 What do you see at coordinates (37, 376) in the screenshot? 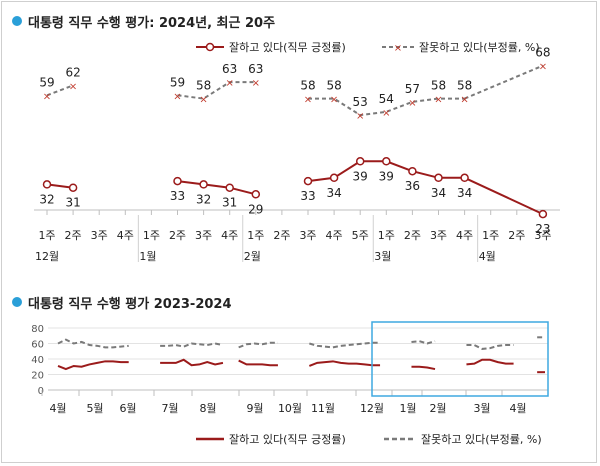
I see `y-tick-label: 20` at bounding box center [37, 376].